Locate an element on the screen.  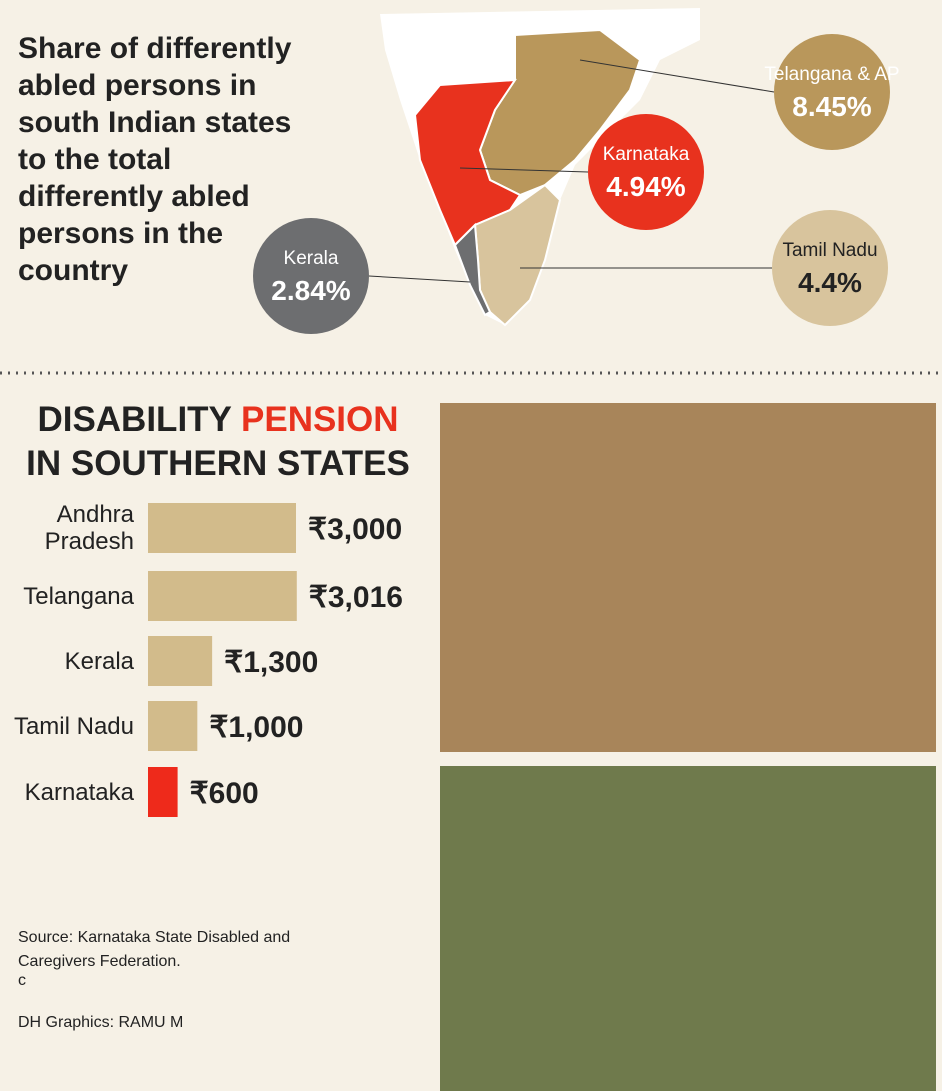
state-label: Karnataka is located at coordinates (646, 154).